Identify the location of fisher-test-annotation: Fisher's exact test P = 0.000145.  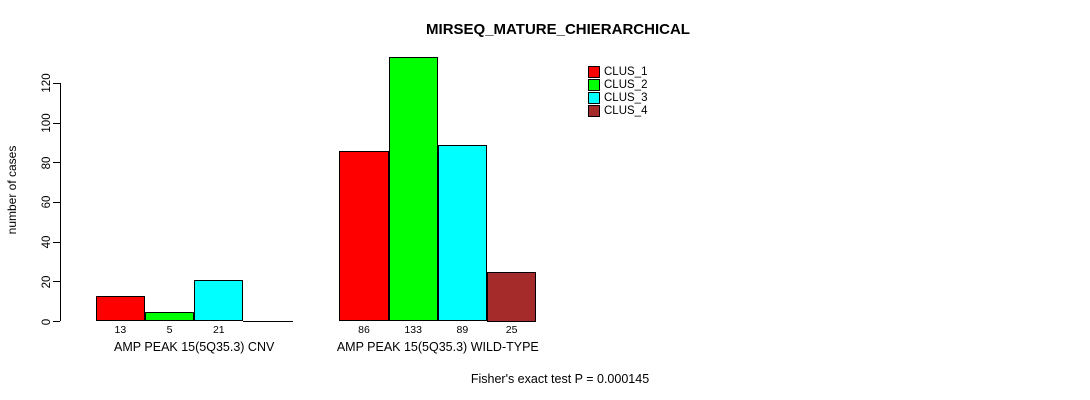
(560, 379).